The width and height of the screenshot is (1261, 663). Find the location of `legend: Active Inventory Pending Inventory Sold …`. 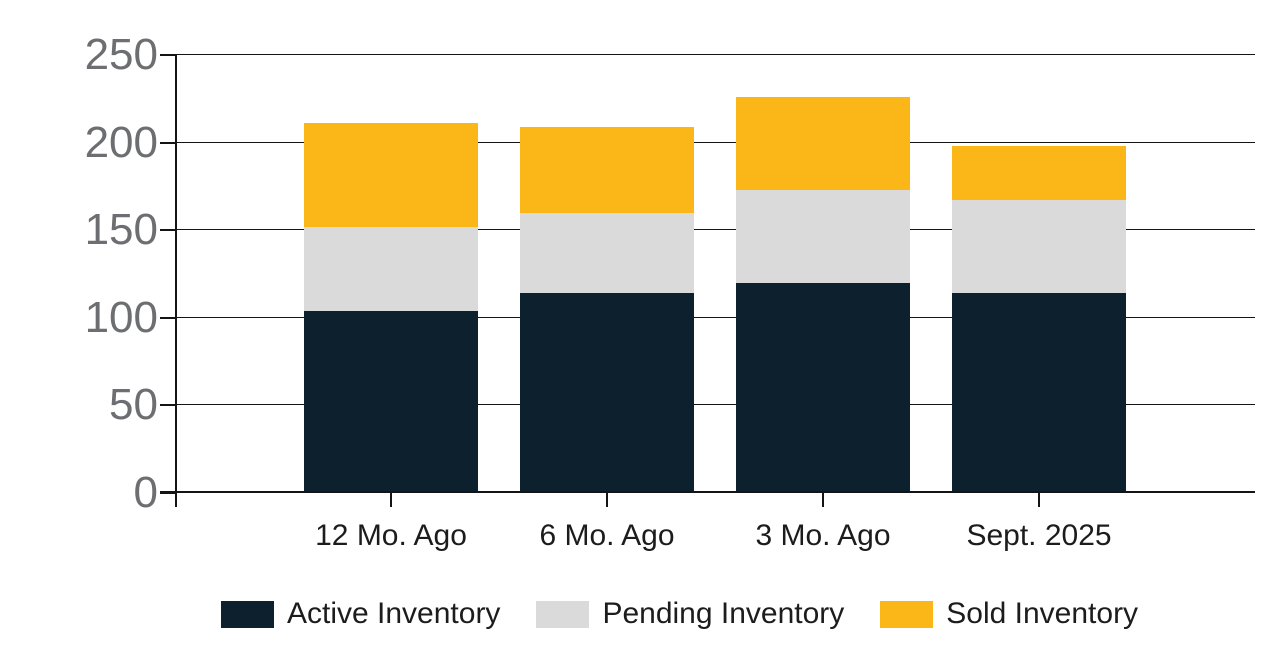

legend: Active Inventory Pending Inventory Sold … is located at coordinates (679, 614).